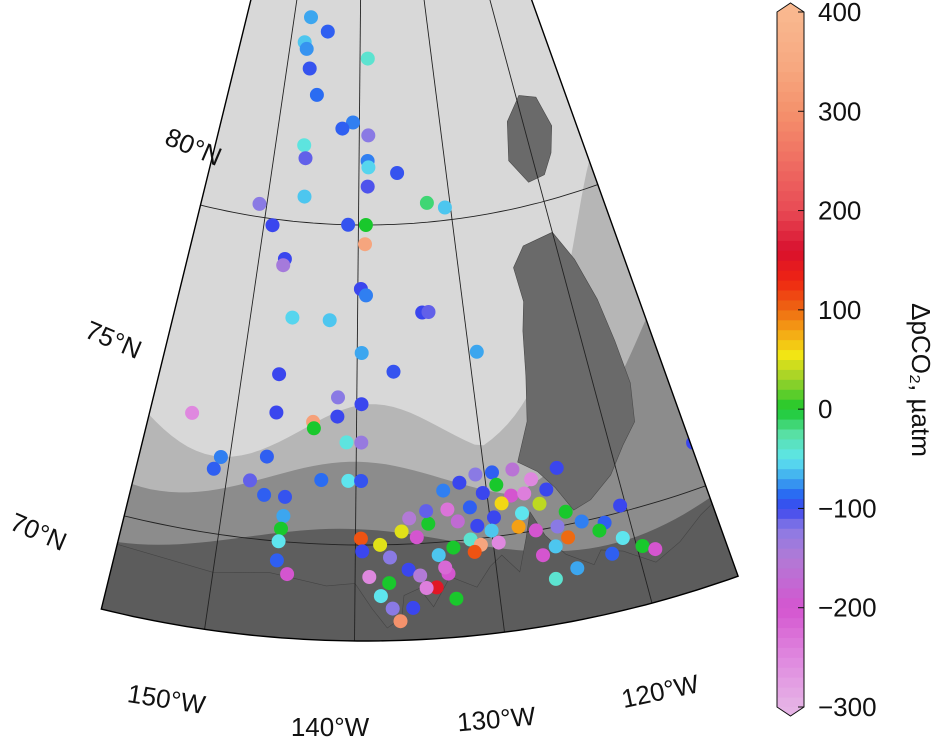 Image resolution: width=933 pixels, height=744 pixels. Describe the element at coordinates (839, 211) in the screenshot. I see `colorbar-tick-200: 200` at that location.